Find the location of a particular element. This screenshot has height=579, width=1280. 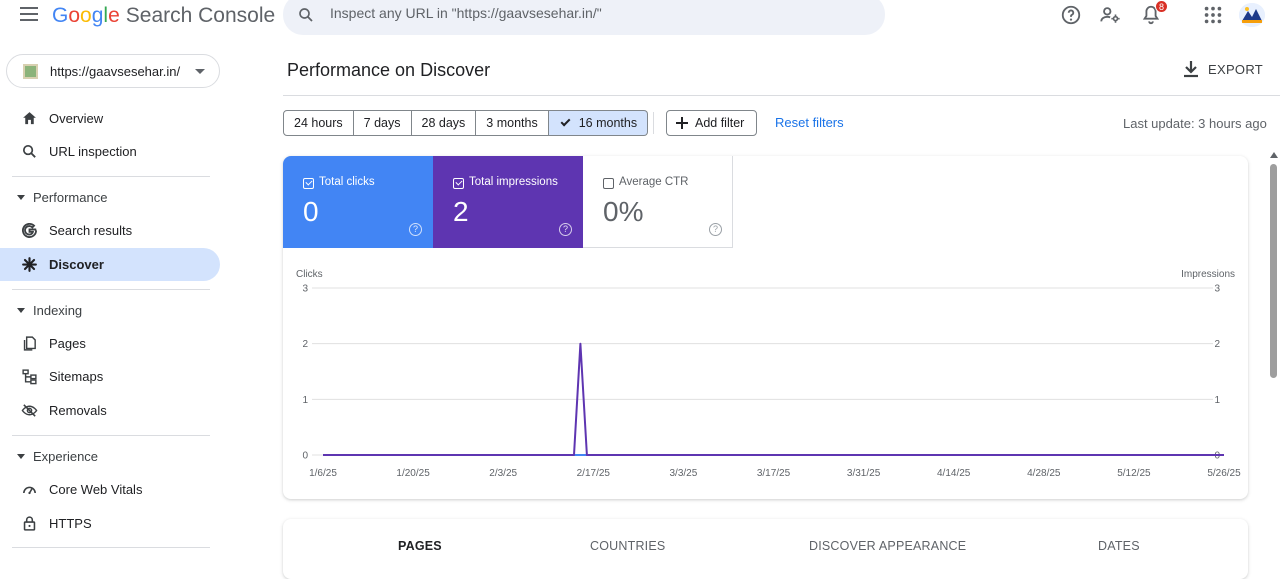

url-inspect-search is located at coordinates (584, 17).